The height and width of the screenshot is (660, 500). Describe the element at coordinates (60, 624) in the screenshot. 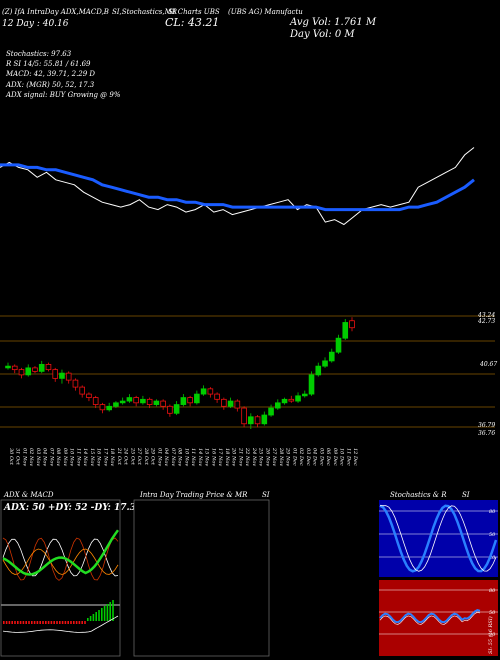

I see `macd-line` at that location.